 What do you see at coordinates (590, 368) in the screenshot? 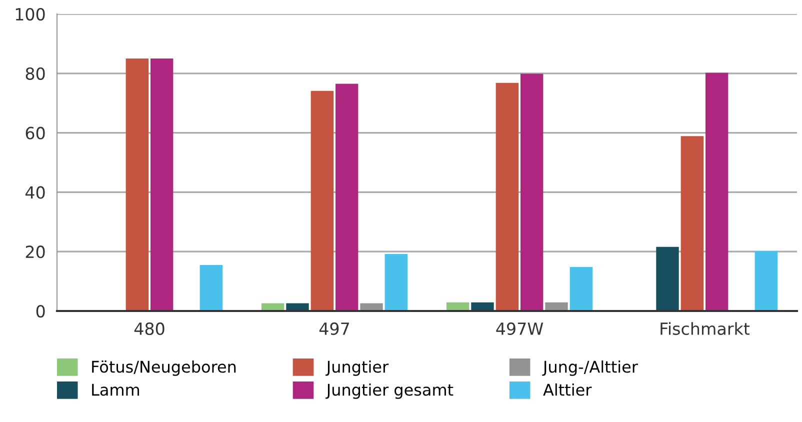
I see `legend-label: Jung-/Alttier` at bounding box center [590, 368].